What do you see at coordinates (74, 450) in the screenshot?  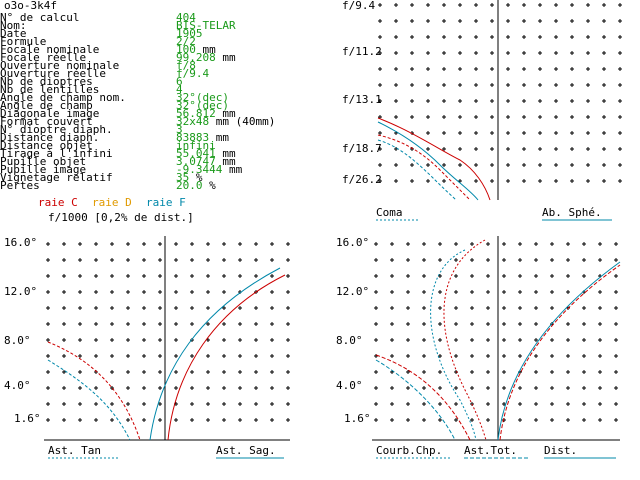 I see `ast-tan-label: Ast. Tan` at bounding box center [74, 450].